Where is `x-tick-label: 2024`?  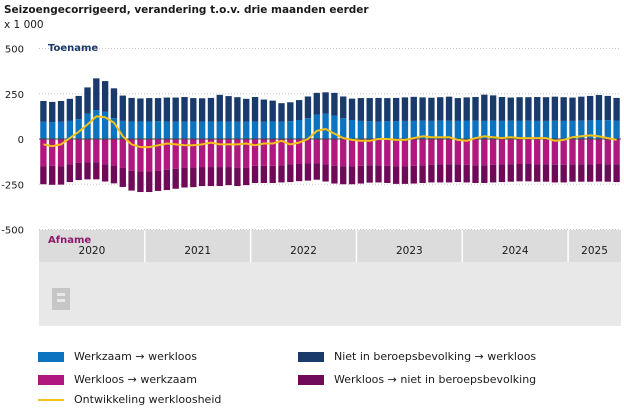 x-tick-label: 2024 is located at coordinates (515, 251).